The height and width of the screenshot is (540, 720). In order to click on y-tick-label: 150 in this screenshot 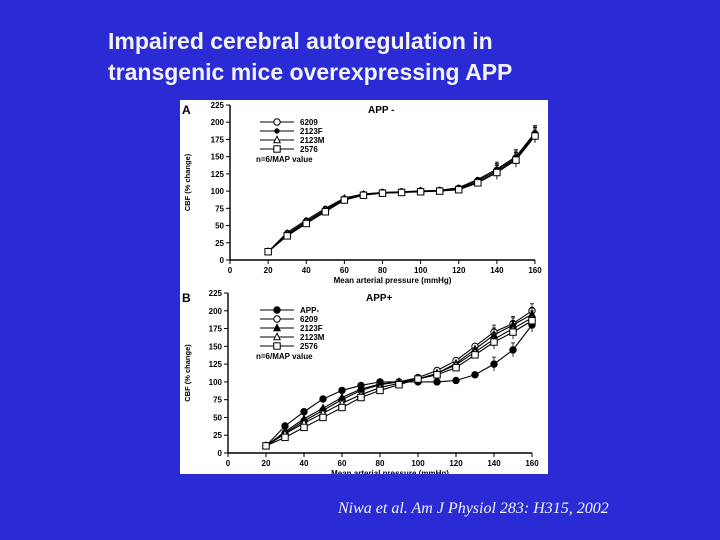, I will do `click(218, 157)`.